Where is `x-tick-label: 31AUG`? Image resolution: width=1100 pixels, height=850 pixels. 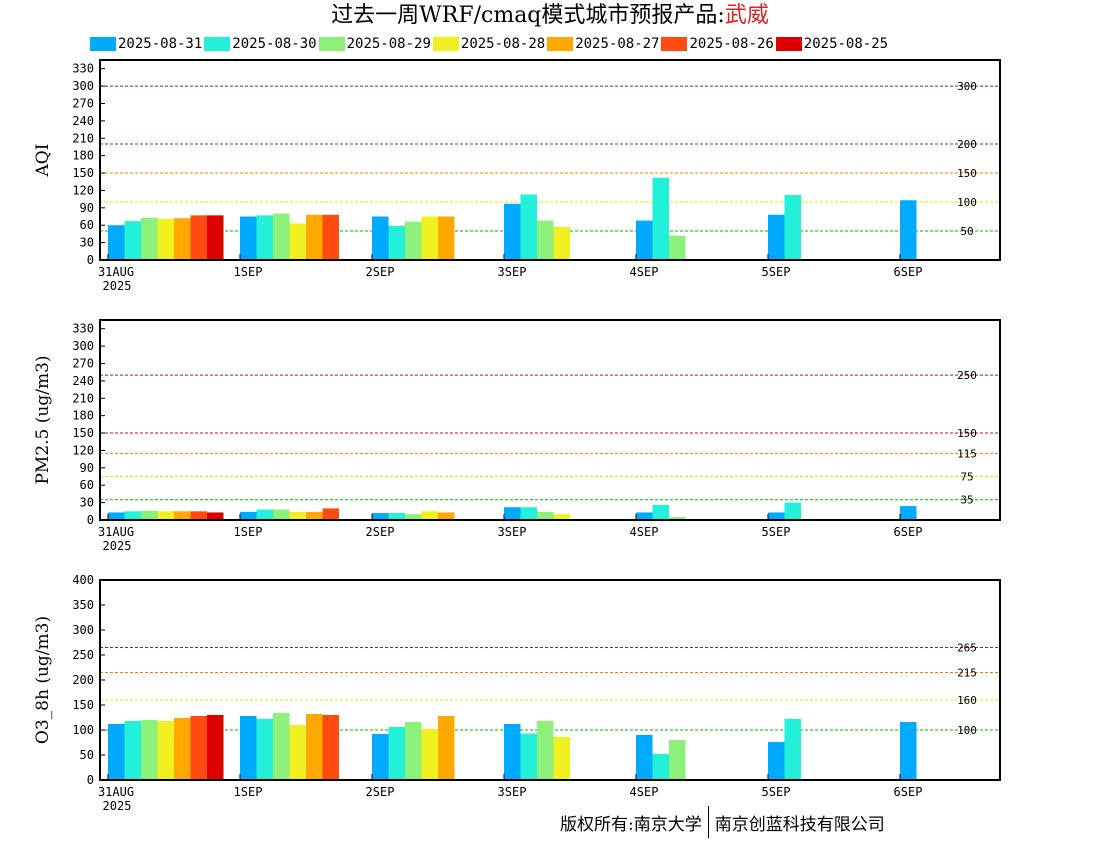
x-tick-label: 31AUG is located at coordinates (116, 272).